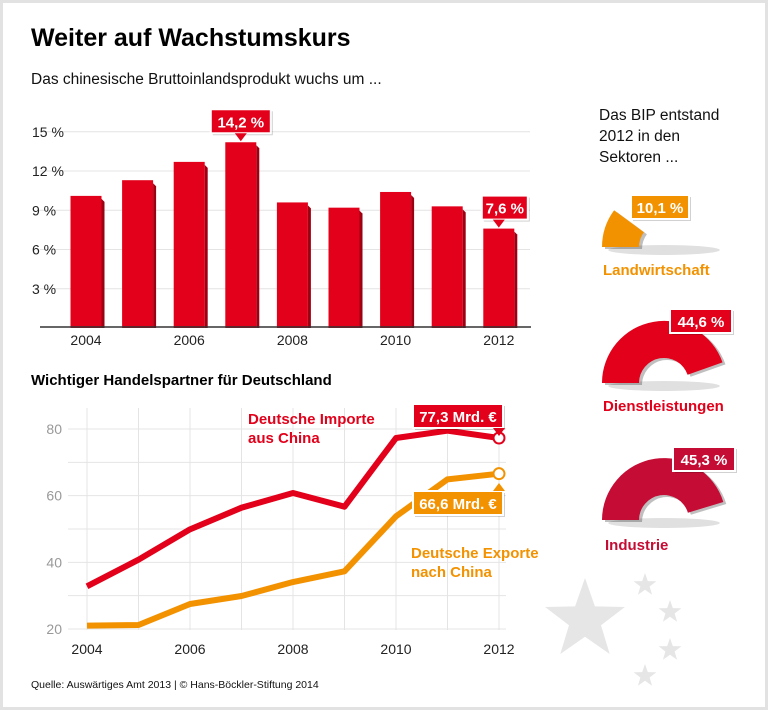 Image resolution: width=768 pixels, height=710 pixels. Describe the element at coordinates (639, 136) in the screenshot. I see `sector-title: 2012 in den` at that location.